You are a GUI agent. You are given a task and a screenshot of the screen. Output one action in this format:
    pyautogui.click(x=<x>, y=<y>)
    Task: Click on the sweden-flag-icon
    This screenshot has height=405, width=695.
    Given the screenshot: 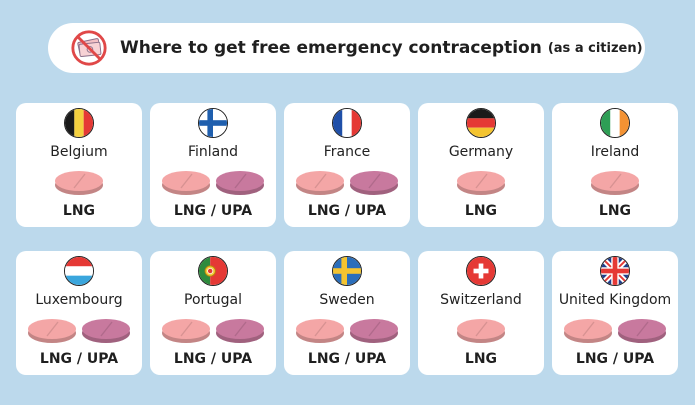 What is the action you would take?
    pyautogui.click(x=347, y=271)
    